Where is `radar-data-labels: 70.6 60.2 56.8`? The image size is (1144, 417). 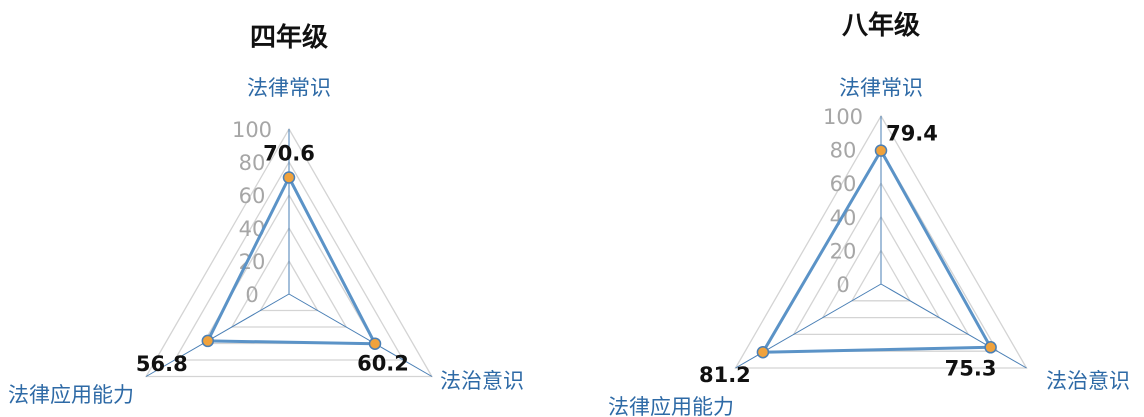
radar-data-labels: 70.6 60.2 56.8 is located at coordinates (272, 259).